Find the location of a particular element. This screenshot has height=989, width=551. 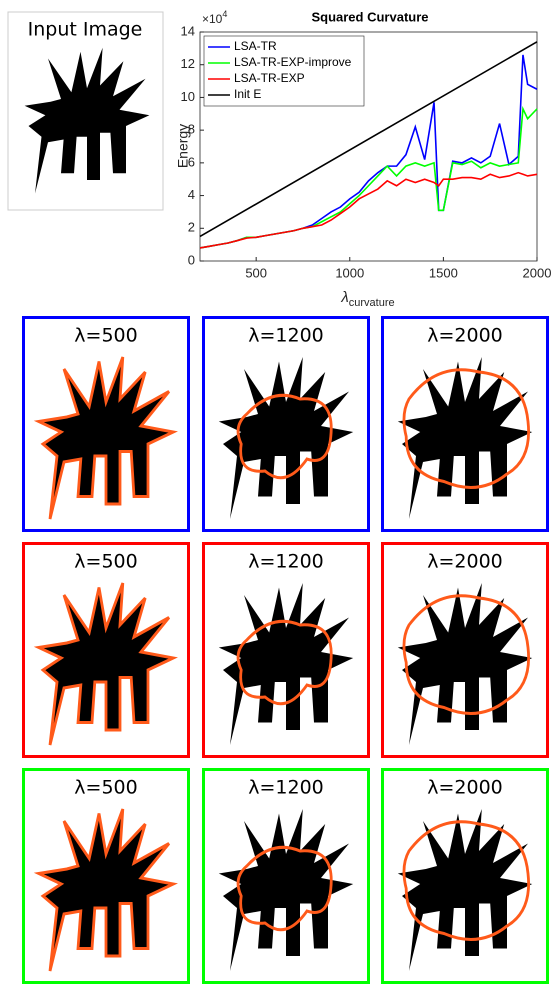

legend-label: LSA-TR-EXP is located at coordinates (269, 78).